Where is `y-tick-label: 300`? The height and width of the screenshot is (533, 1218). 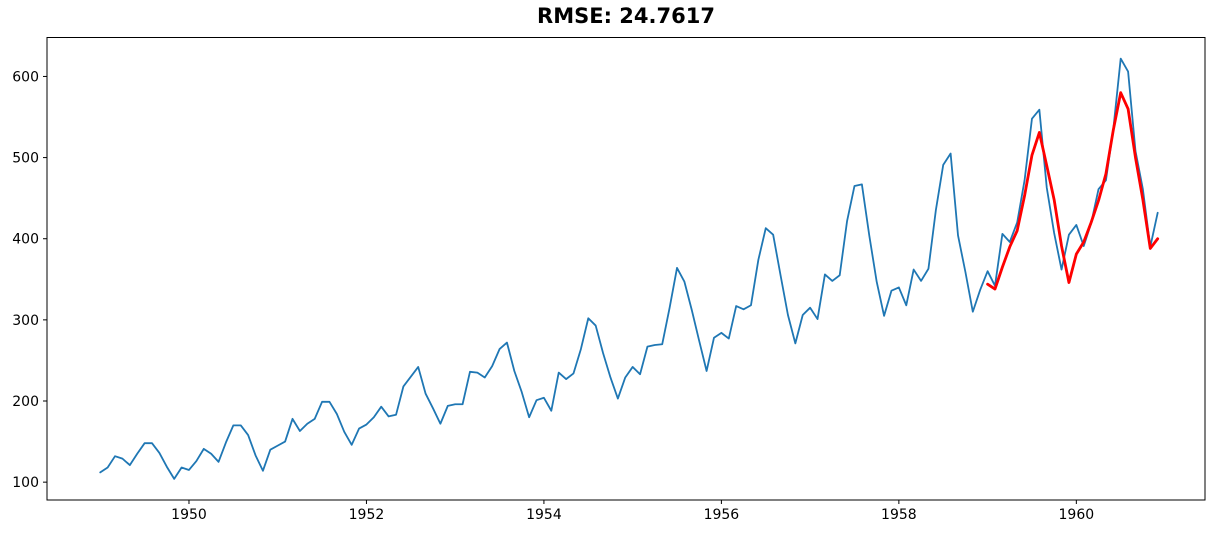
y-tick-label: 300 is located at coordinates (25, 321).